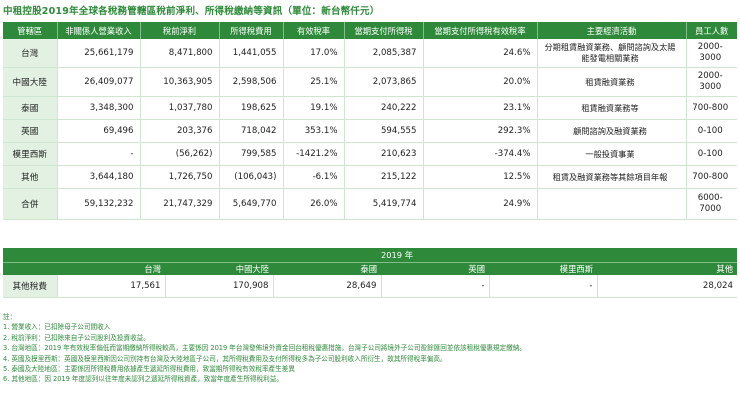  I want to click on tax-column-header: 模里西斯, so click(543, 268).